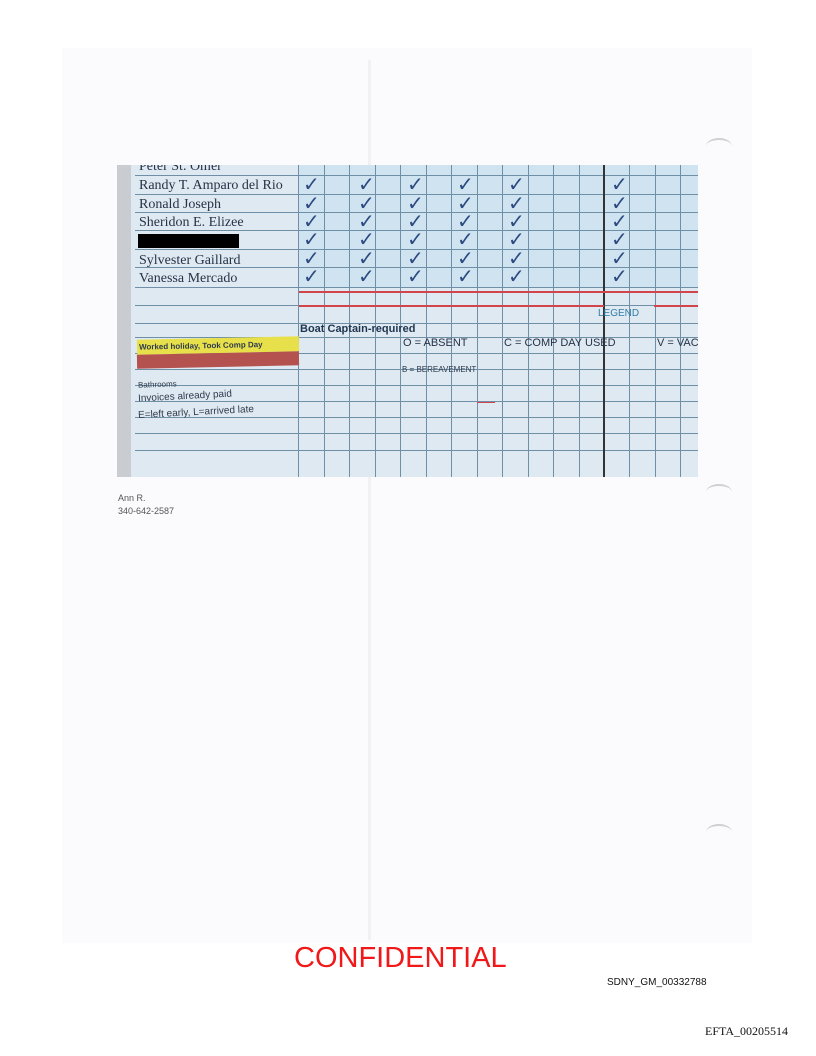 This screenshot has width=816, height=1056. What do you see at coordinates (146, 511) in the screenshot?
I see `contact-phone: 340-642-2587` at bounding box center [146, 511].